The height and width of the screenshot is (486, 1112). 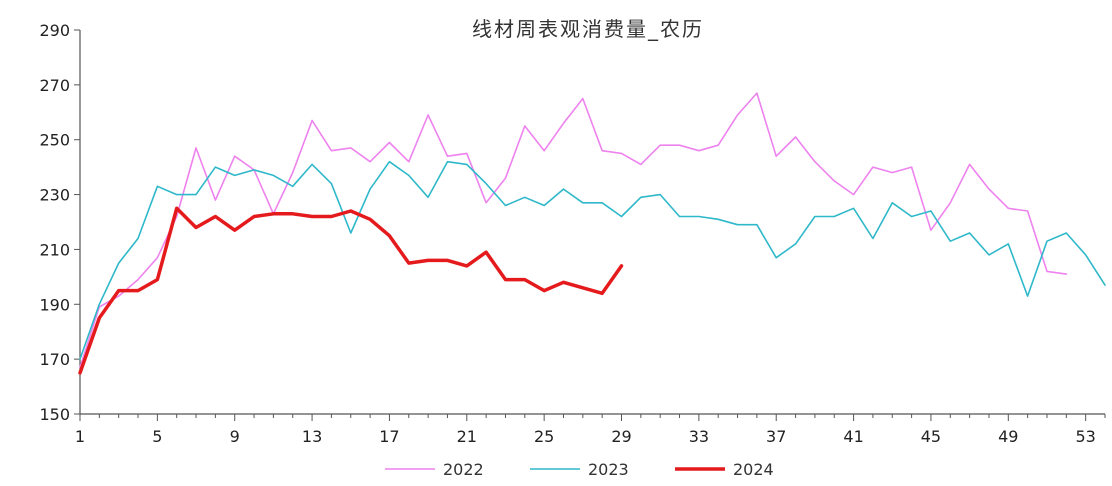 What do you see at coordinates (753, 469) in the screenshot?
I see `legend-label-2024: 2024` at bounding box center [753, 469].